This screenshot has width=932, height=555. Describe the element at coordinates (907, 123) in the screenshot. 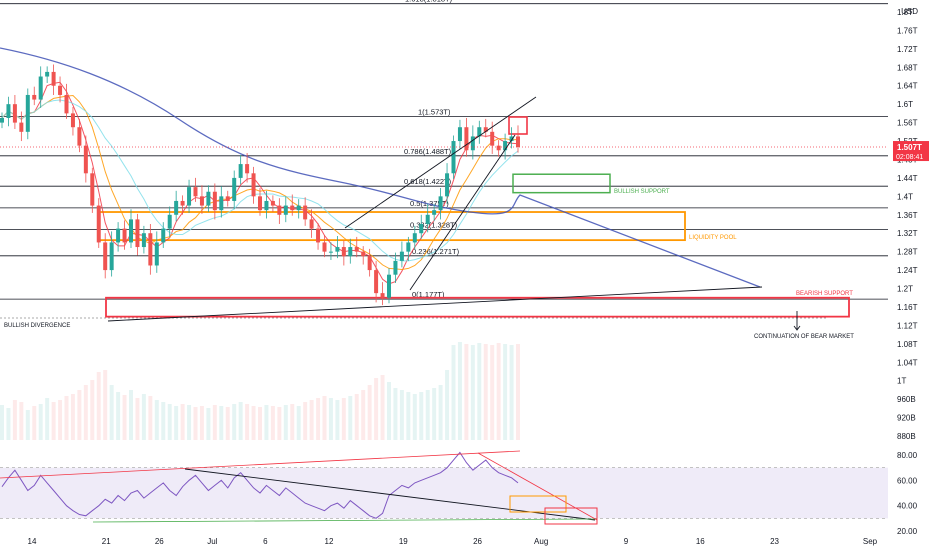

I see `price-tick-label: 1.56T` at that location.